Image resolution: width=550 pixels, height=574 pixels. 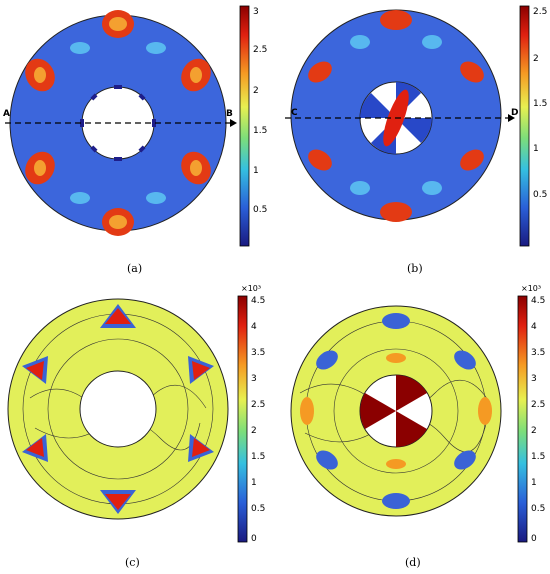 What do you see at coordinates (258, 353) in the screenshot?
I see `tick-c-2: 3.5` at bounding box center [258, 353].